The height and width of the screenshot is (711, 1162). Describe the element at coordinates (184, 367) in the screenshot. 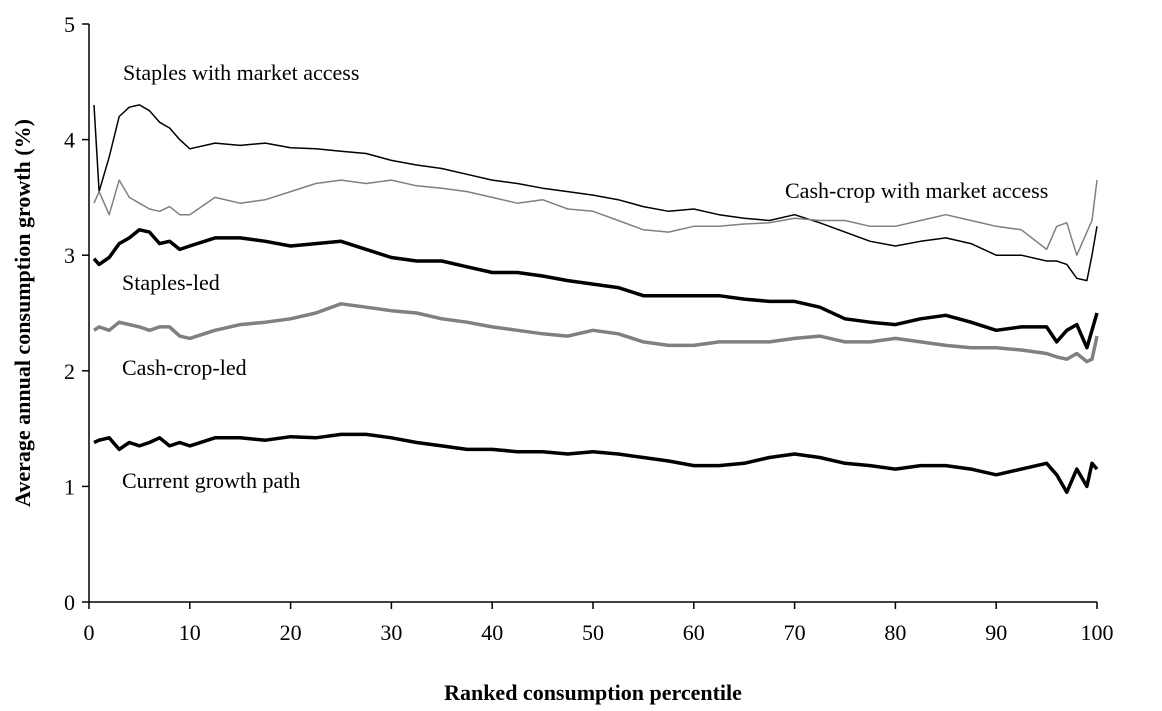

I see `series-label: Cash-crop-led` at that location.